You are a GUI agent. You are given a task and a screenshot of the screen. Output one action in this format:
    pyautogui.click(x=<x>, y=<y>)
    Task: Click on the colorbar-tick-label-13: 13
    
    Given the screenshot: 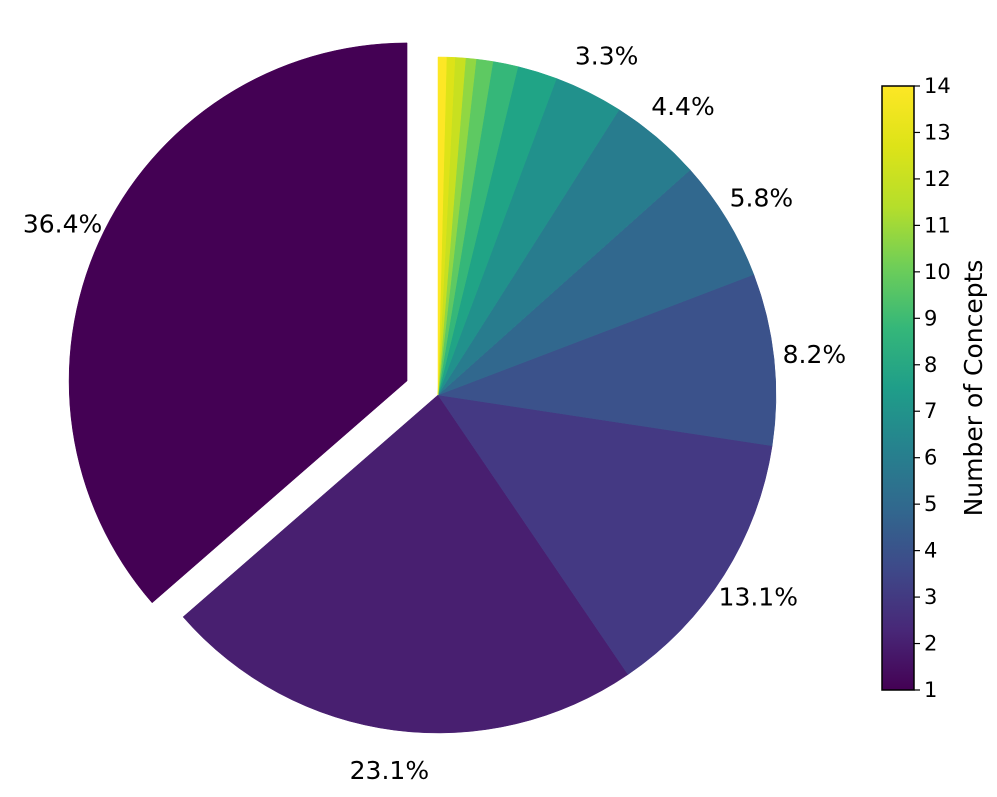 What is the action you would take?
    pyautogui.click(x=937, y=132)
    